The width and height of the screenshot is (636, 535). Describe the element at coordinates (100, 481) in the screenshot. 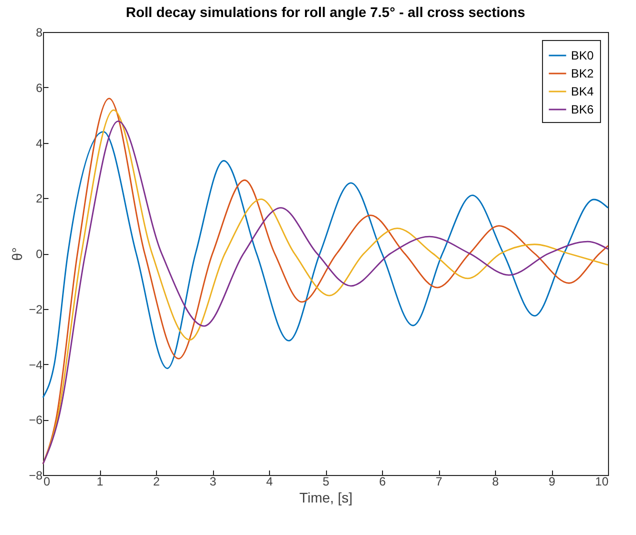

I see `x-tick-label: 1` at that location.